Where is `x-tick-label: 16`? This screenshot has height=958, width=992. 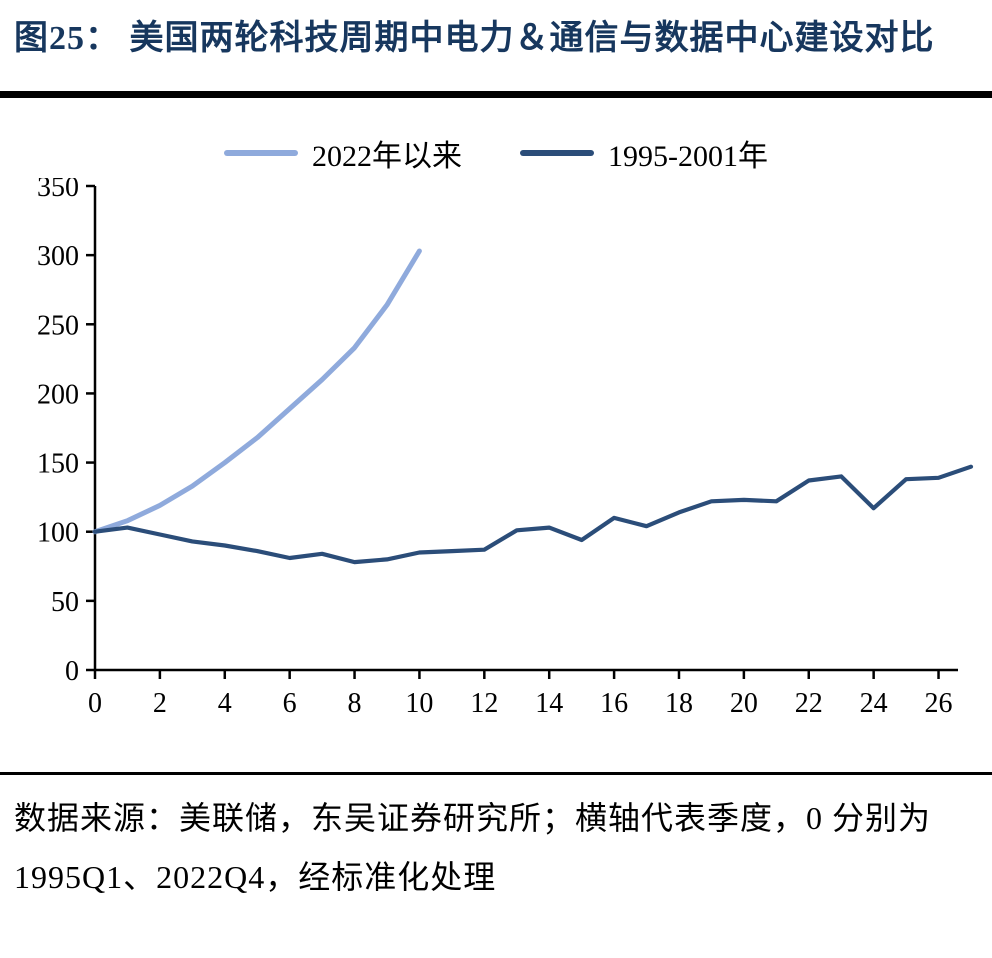 x-tick-label: 16 is located at coordinates (614, 703).